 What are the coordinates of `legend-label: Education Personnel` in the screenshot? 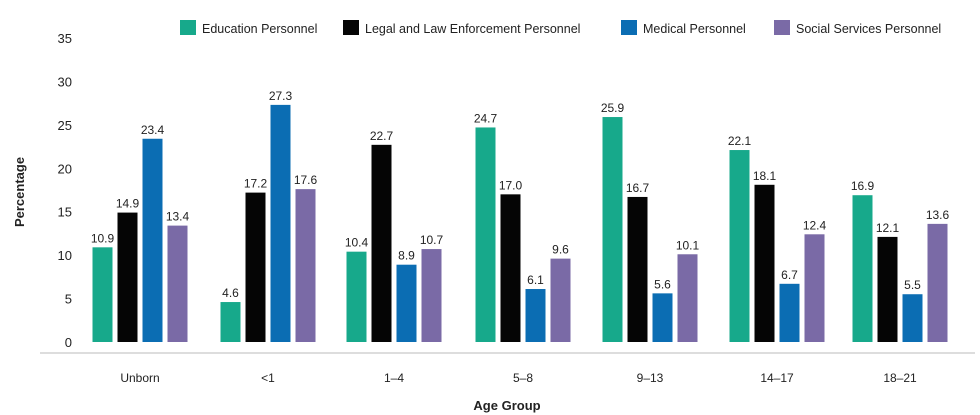 It's located at (259, 29).